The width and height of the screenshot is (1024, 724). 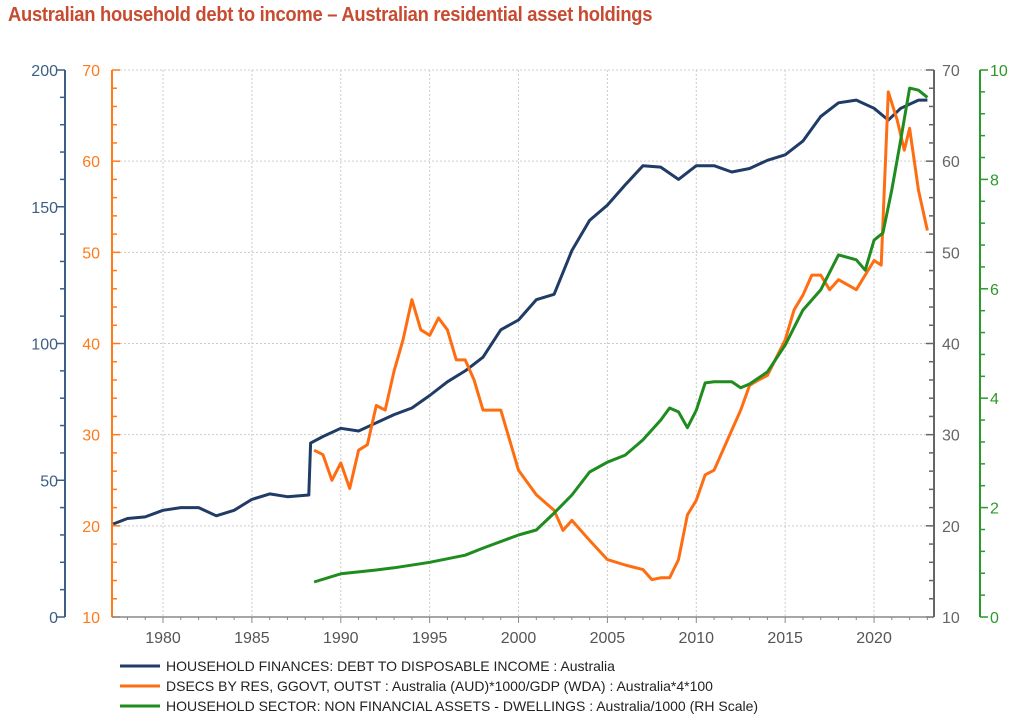 What do you see at coordinates (994, 180) in the screenshot?
I see `right_outer-tick-label: 8` at bounding box center [994, 180].